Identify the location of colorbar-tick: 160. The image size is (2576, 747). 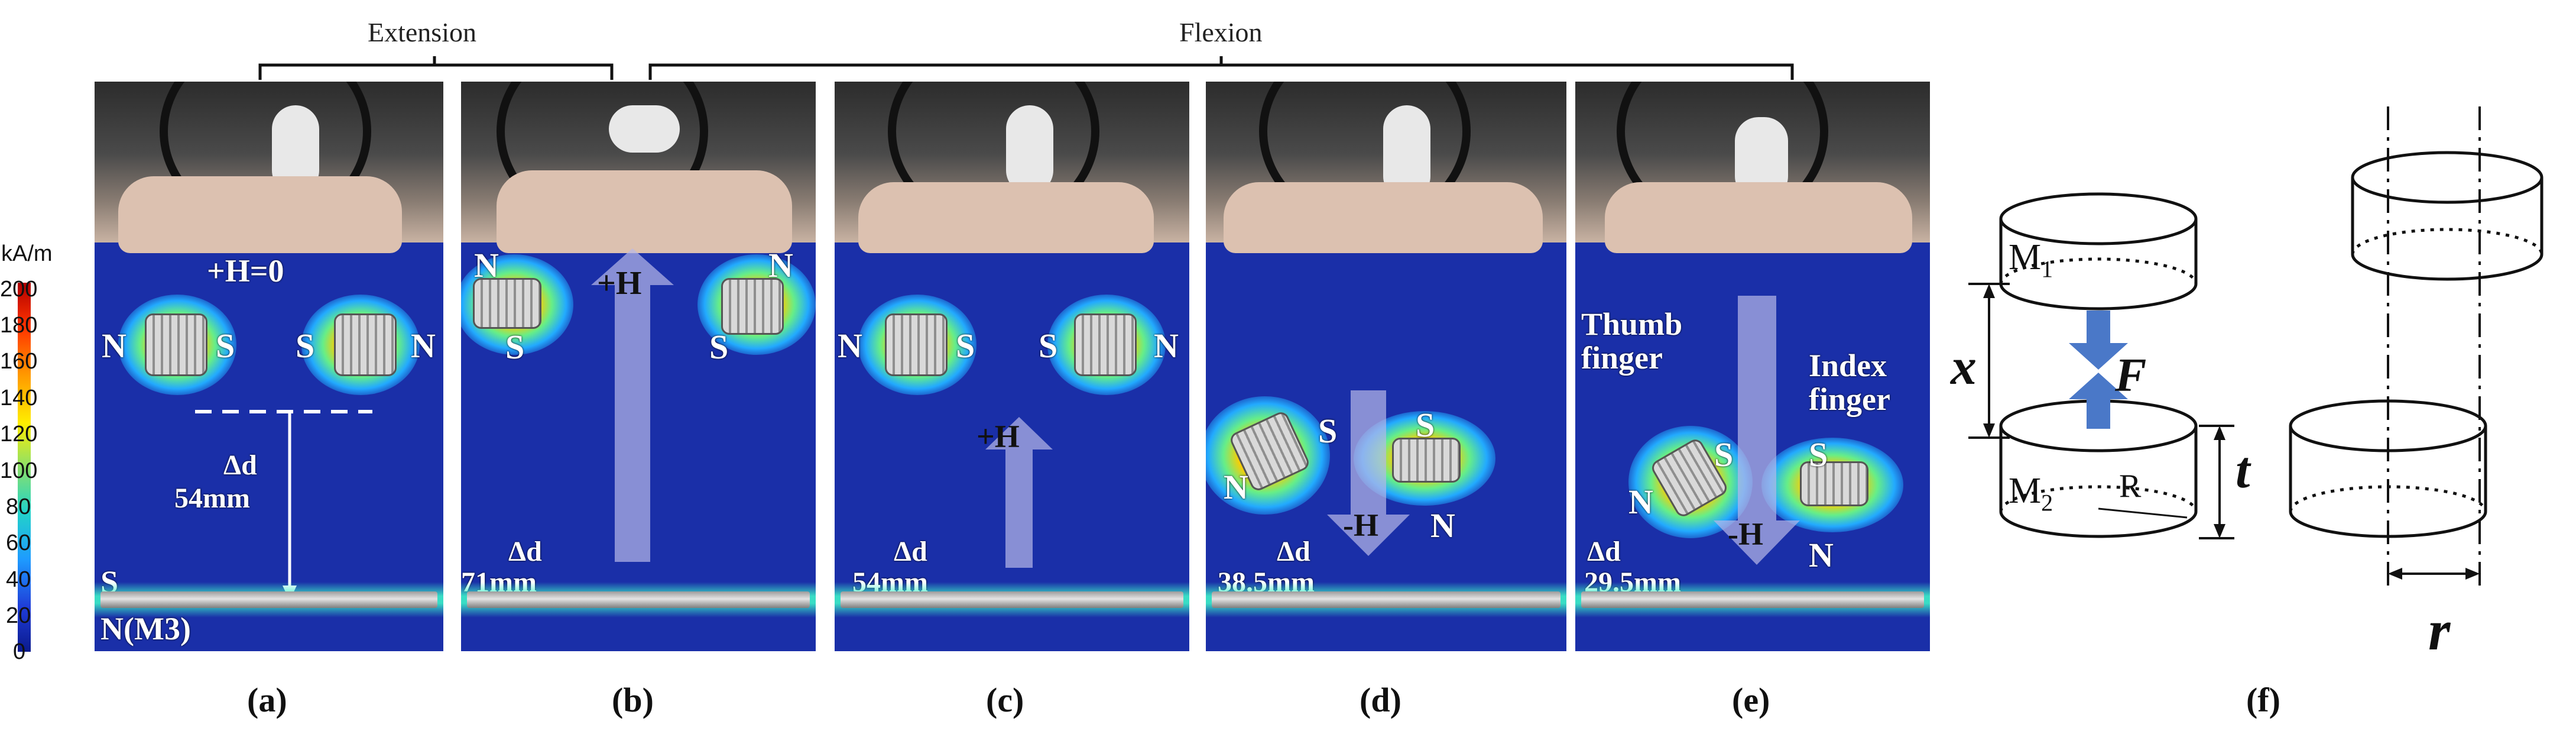
(19, 361).